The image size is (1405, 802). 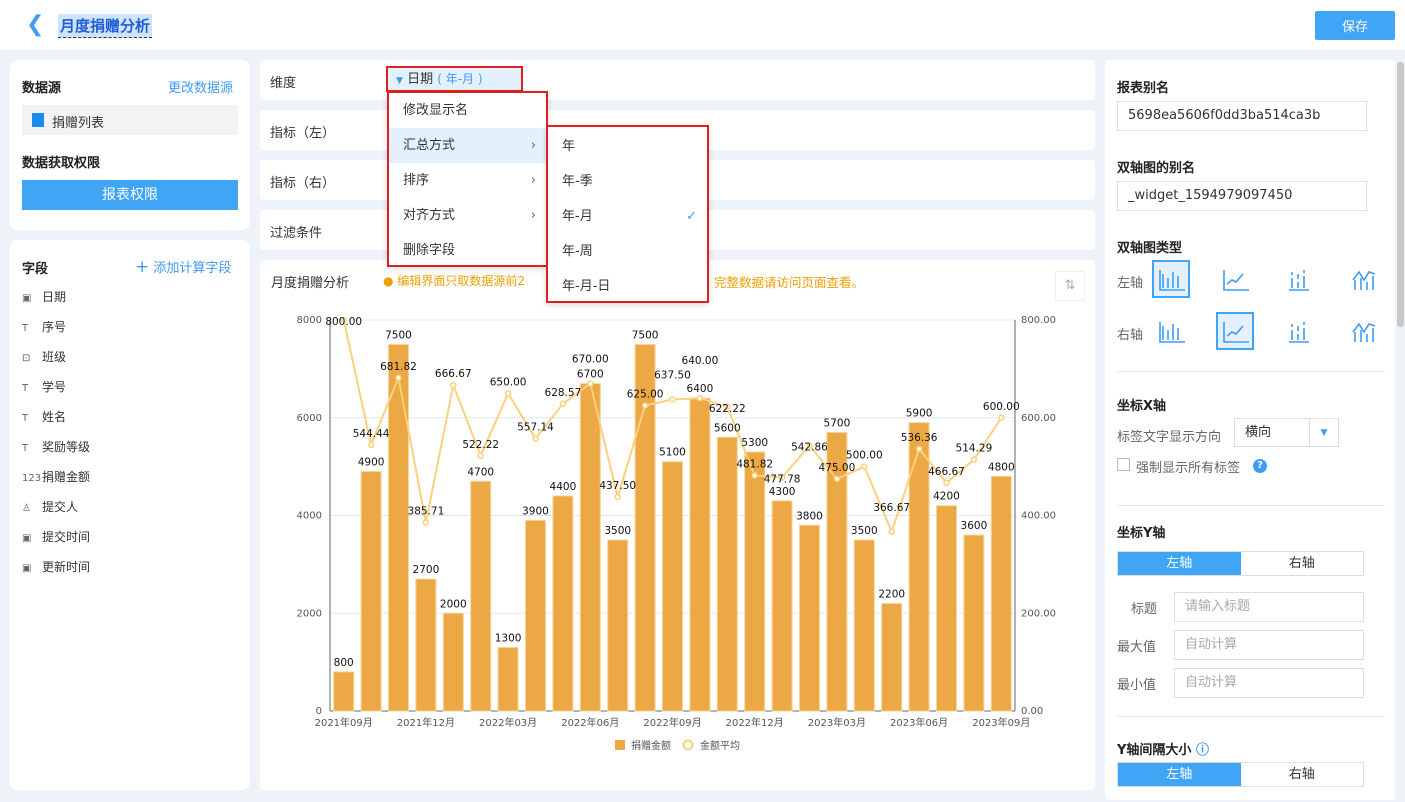 I want to click on menu-item: 删除字段, so click(x=467, y=250).